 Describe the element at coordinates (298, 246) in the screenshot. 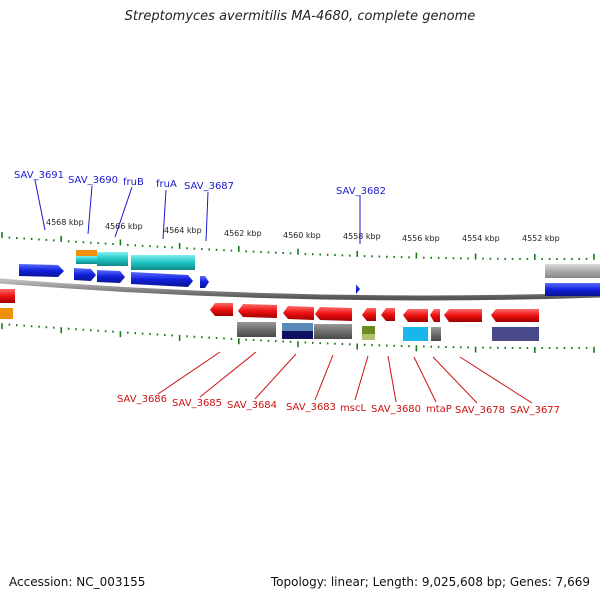

I see `scale-ticks-upper` at that location.